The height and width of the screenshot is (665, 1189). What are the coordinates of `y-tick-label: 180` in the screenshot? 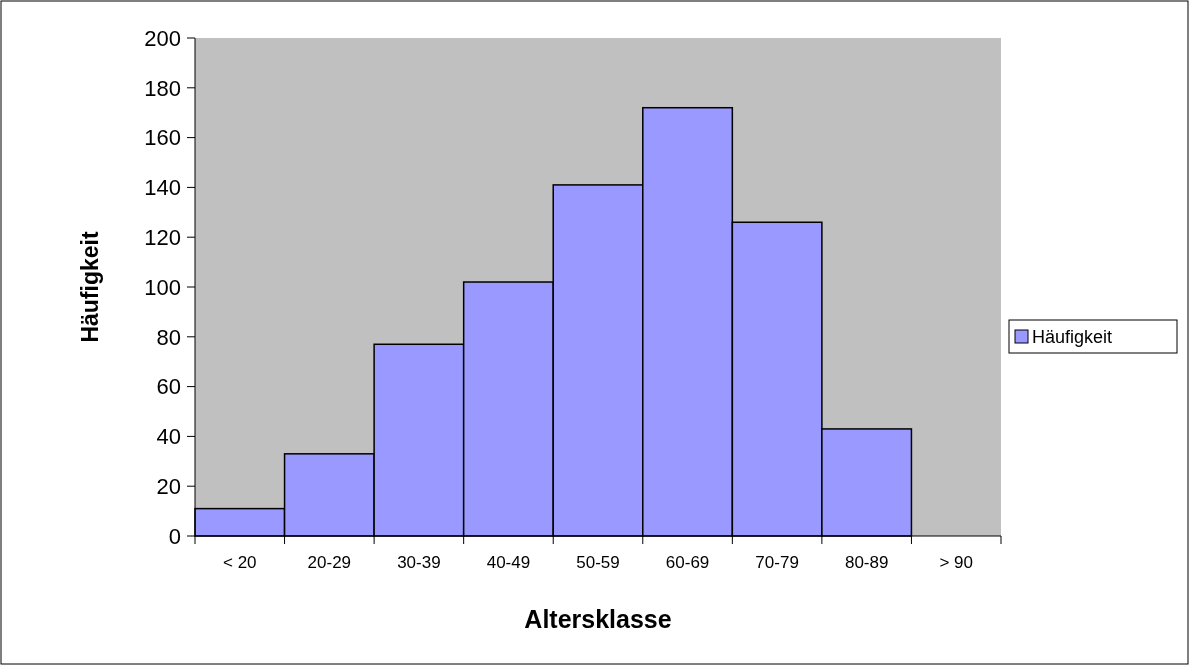 It's located at (162, 88).